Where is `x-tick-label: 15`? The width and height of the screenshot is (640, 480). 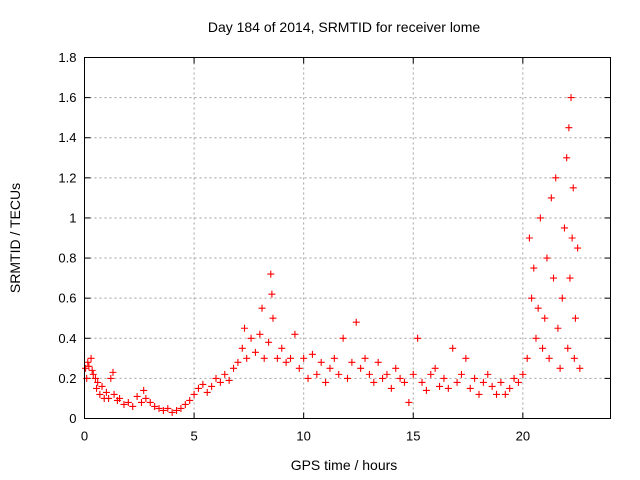 x-tick-label: 15 is located at coordinates (413, 436).